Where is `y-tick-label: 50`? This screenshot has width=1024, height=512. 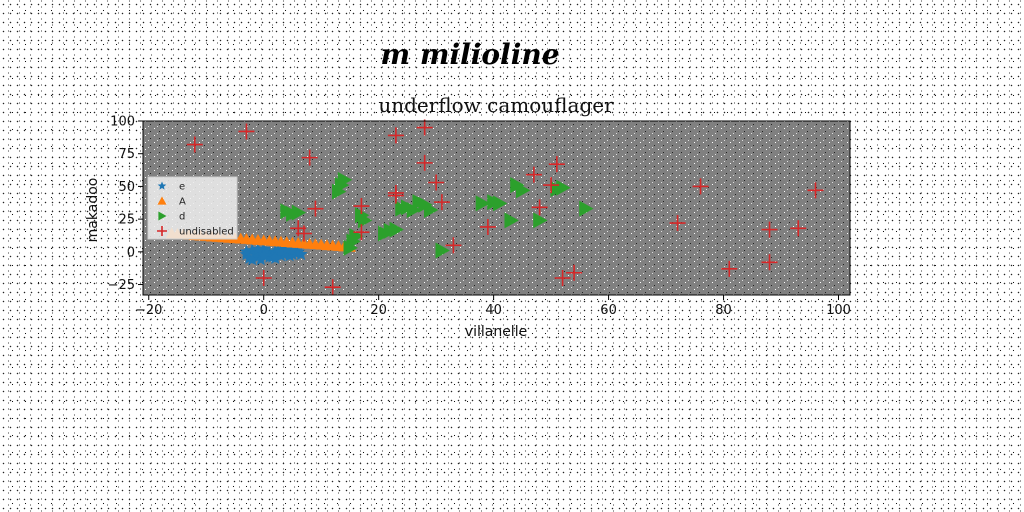 y-tick-label: 50 is located at coordinates (126, 187).